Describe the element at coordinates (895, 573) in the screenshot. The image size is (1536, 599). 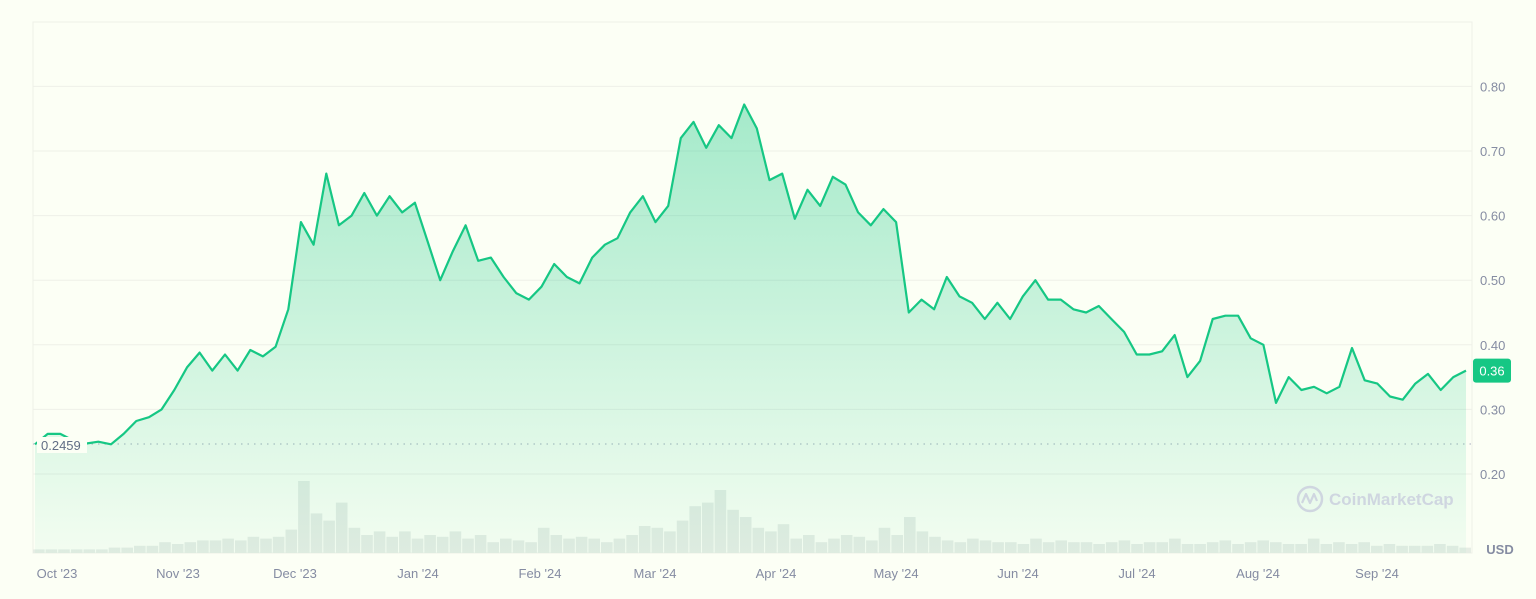
I see `x-tick-label: May '24` at that location.